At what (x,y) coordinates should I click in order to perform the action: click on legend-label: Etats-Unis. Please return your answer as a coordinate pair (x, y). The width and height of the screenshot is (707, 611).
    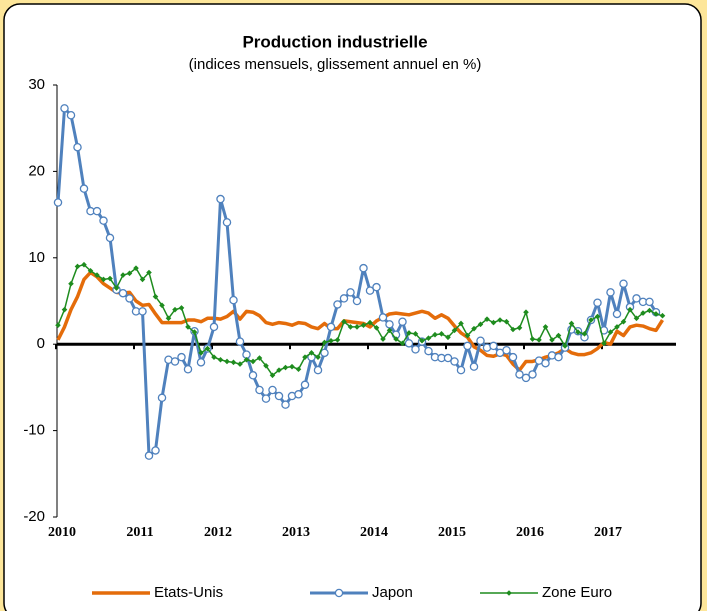
    Looking at the image, I should click on (188, 592).